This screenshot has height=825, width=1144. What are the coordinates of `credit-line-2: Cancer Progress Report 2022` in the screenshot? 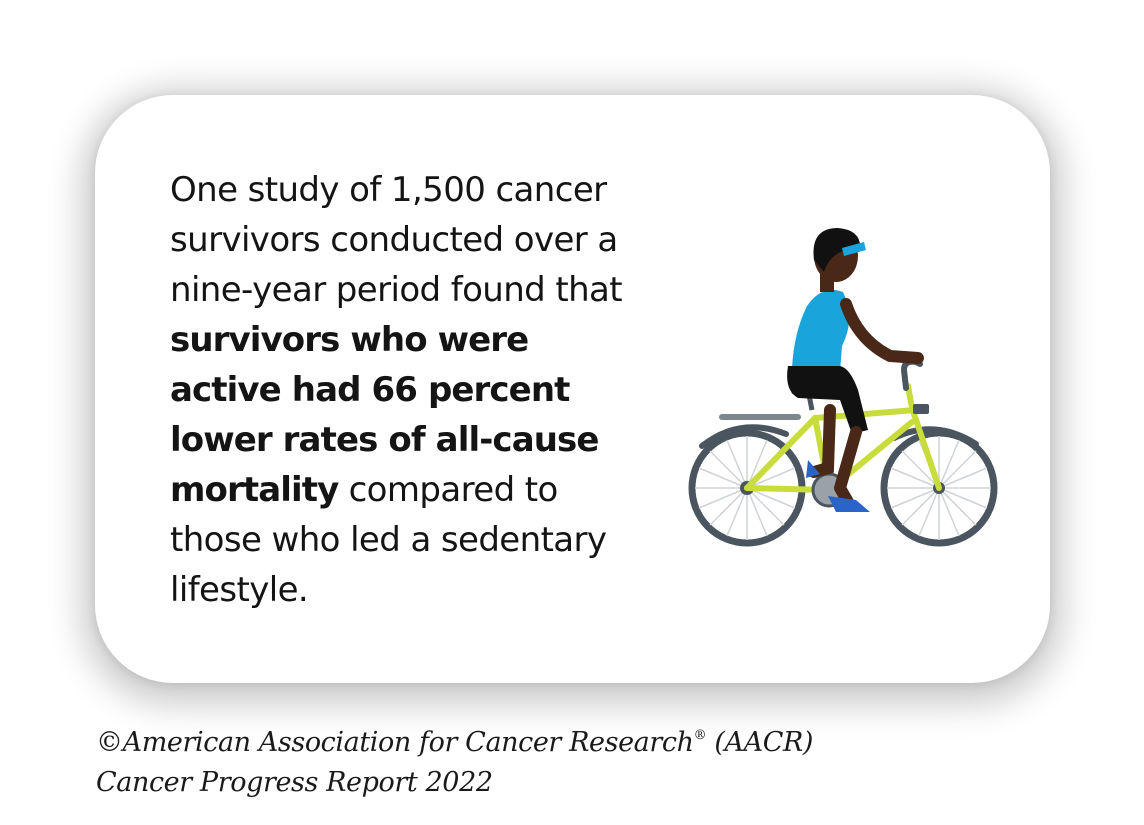 It's located at (294, 782).